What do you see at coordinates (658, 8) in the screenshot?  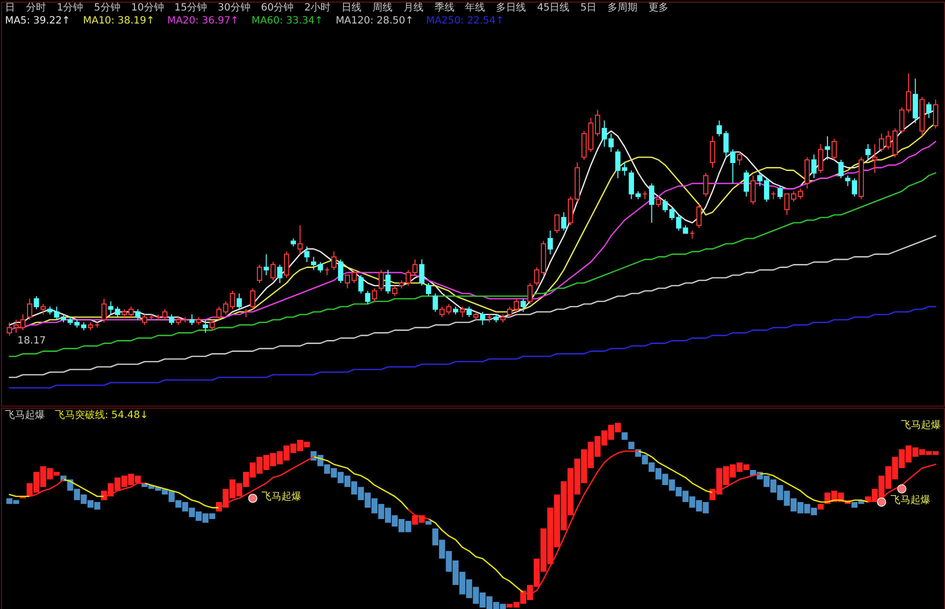 I see `text: 更多` at bounding box center [658, 8].